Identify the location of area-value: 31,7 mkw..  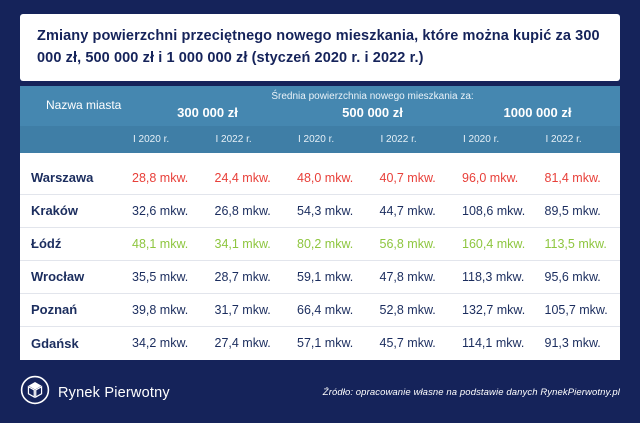
(242, 309).